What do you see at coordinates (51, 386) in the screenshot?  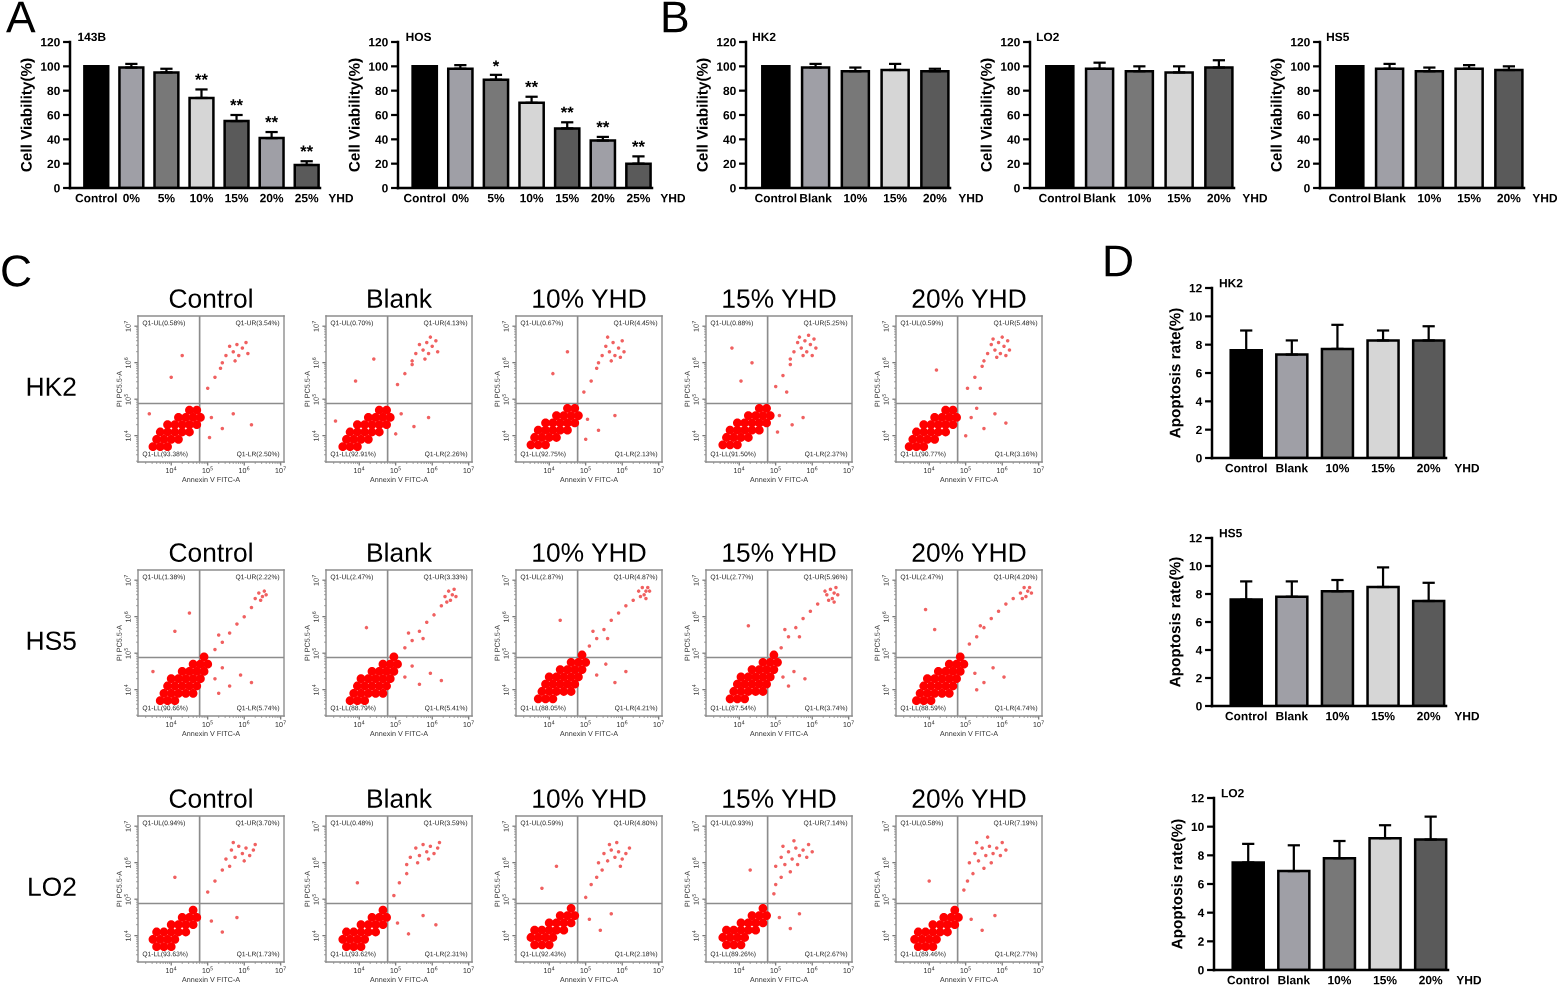 I see `text: HK2` at bounding box center [51, 386].